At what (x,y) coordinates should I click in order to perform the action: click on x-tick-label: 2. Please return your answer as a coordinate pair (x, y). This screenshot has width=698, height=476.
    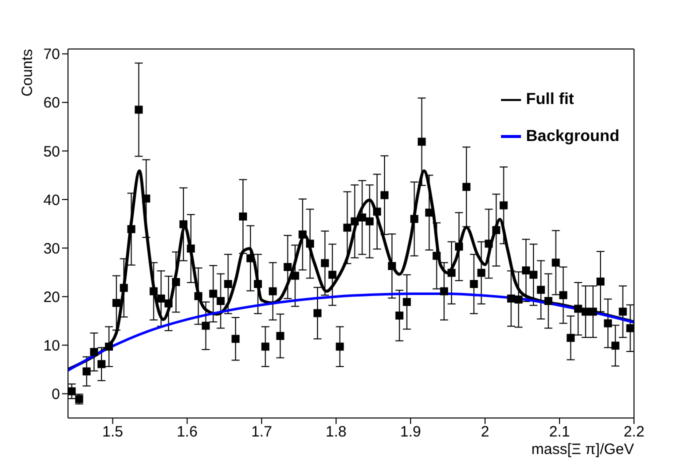
    Looking at the image, I should click on (485, 432).